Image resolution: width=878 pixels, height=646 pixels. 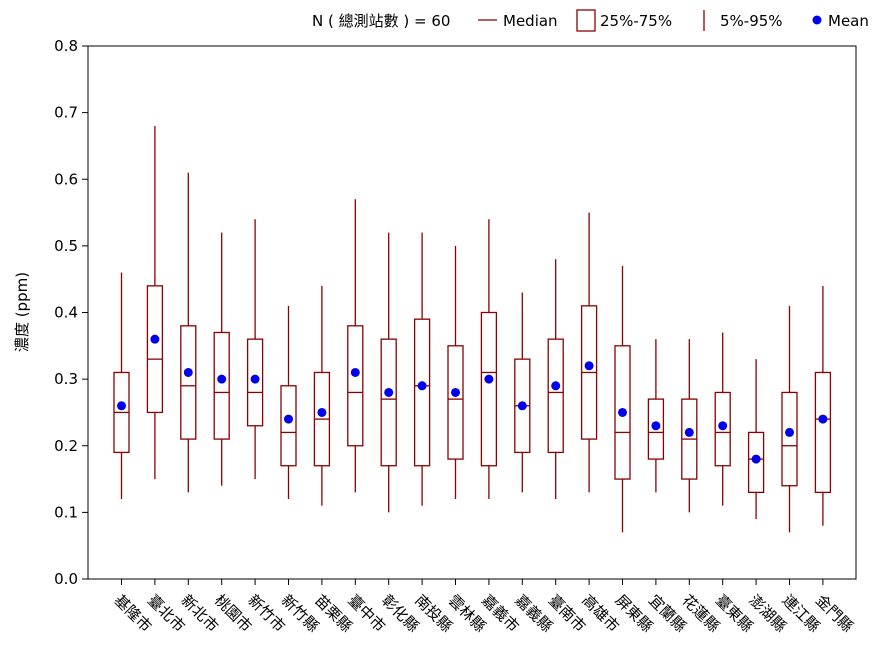 What do you see at coordinates (586, 20) in the screenshot?
I see `legend-iqr-swatch` at bounding box center [586, 20].